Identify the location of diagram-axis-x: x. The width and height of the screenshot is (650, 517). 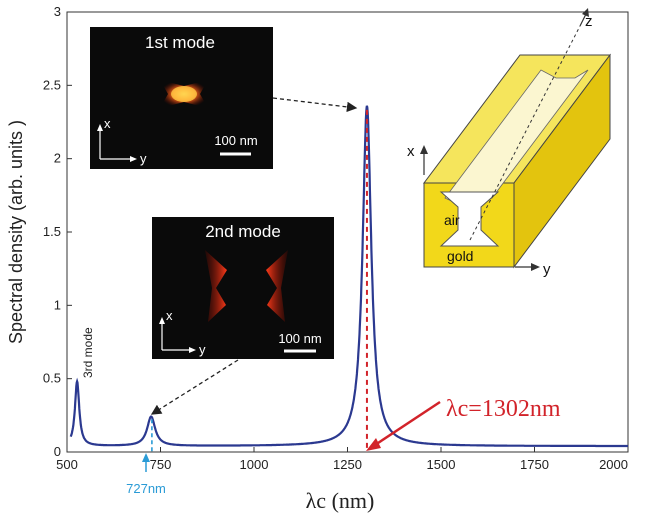
(411, 151).